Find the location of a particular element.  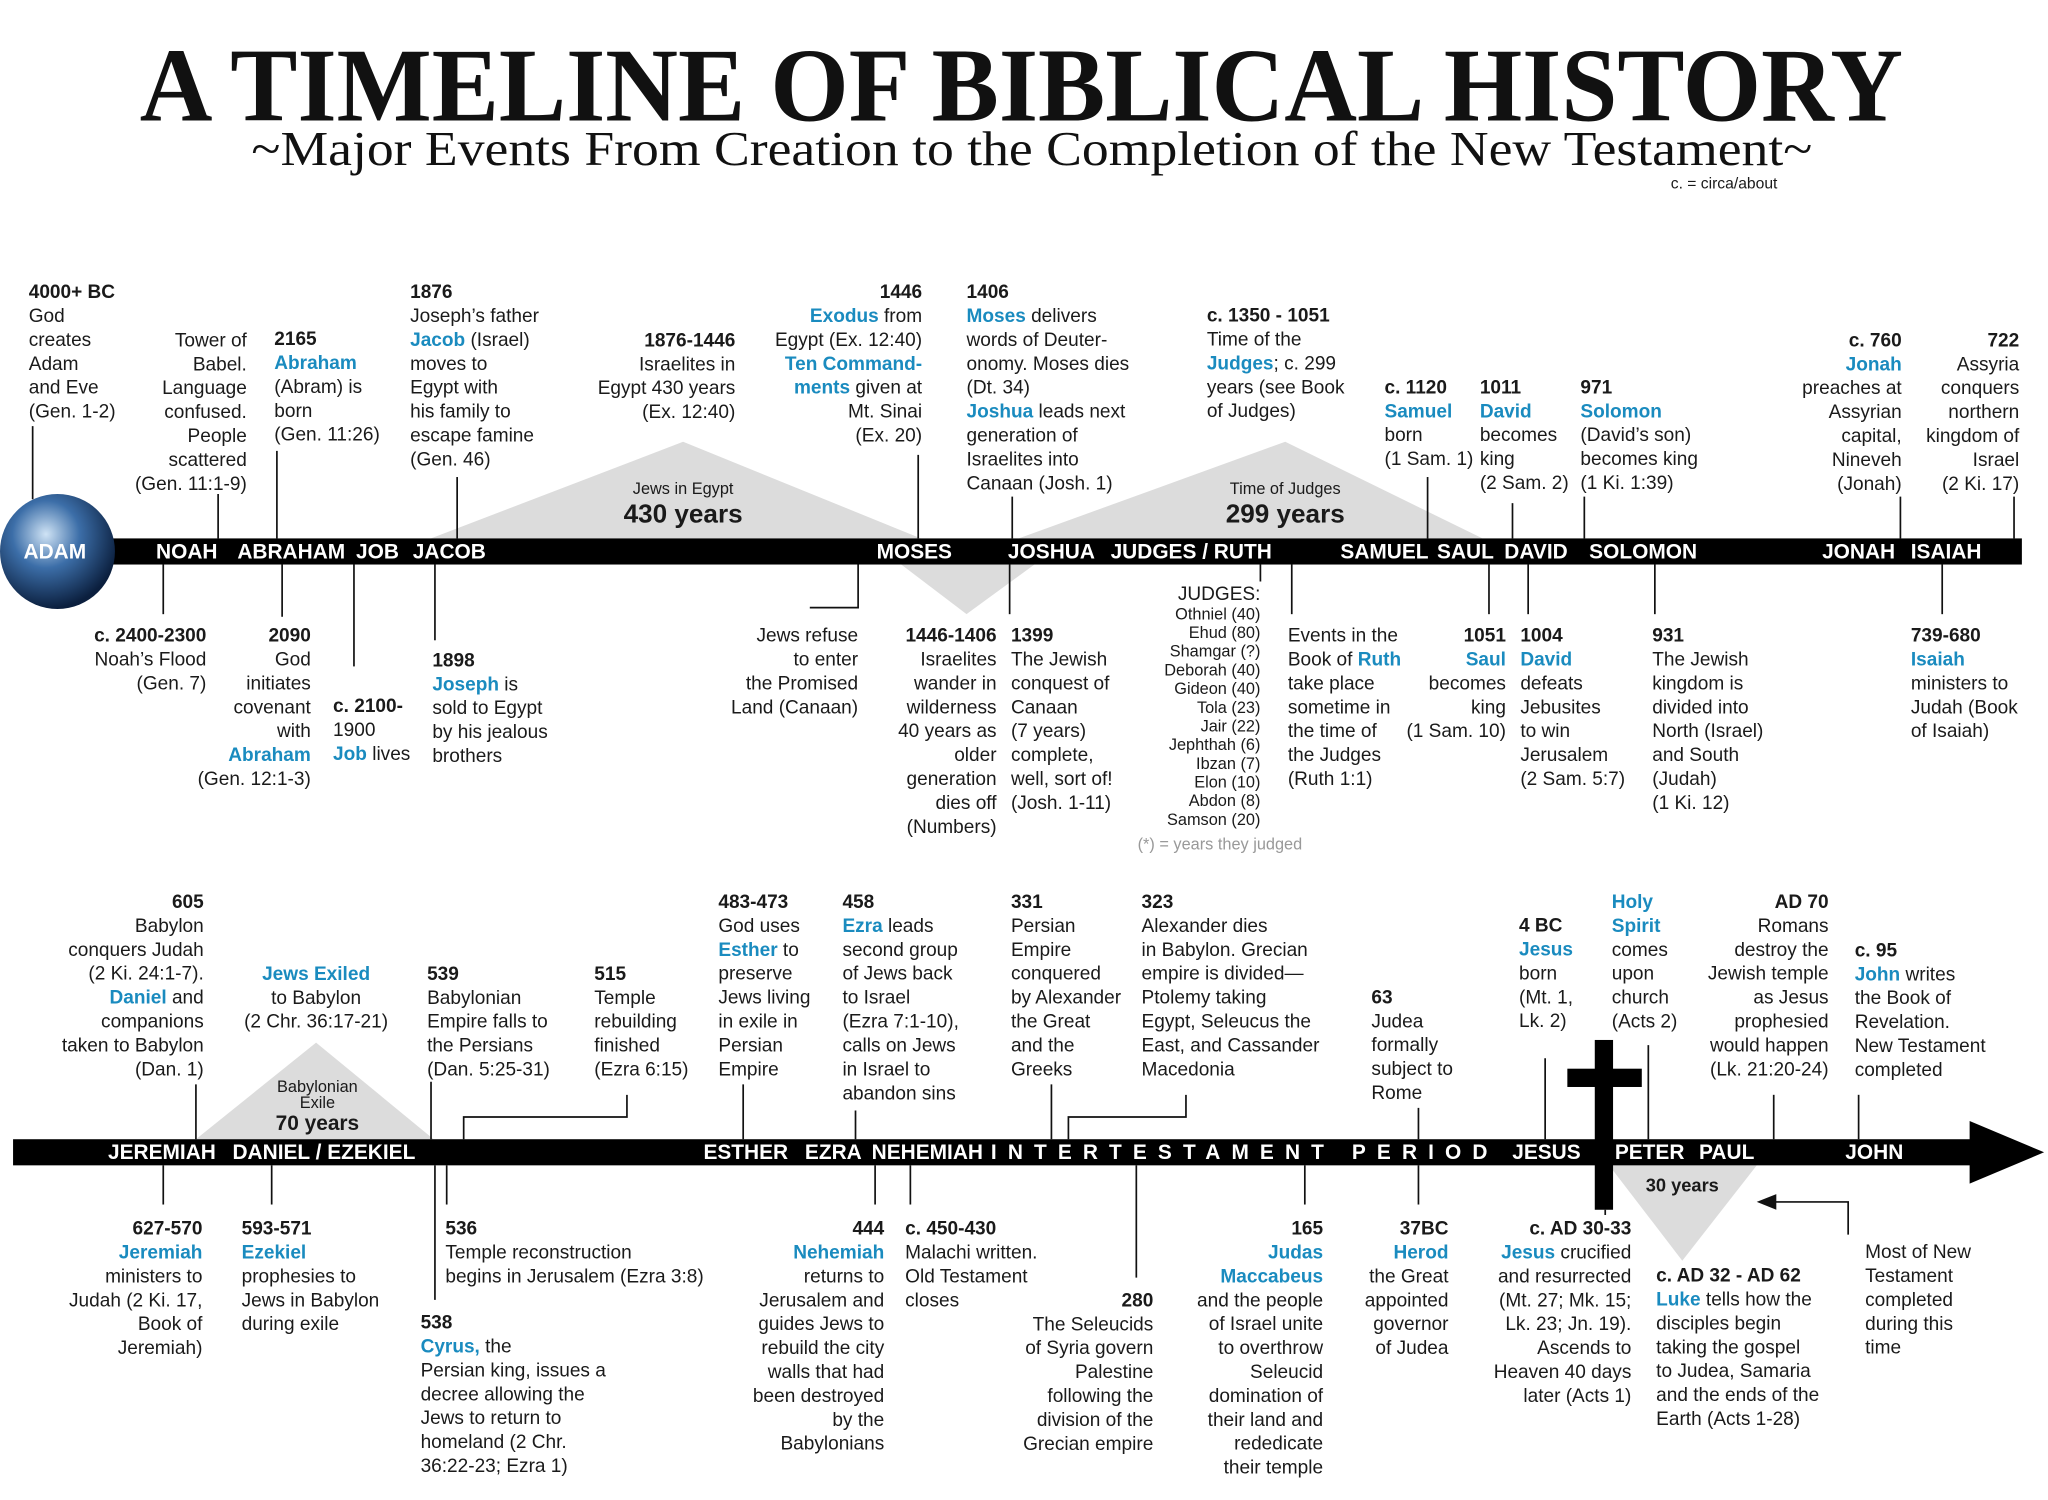

event-text: by his jealous is located at coordinates (489, 732).